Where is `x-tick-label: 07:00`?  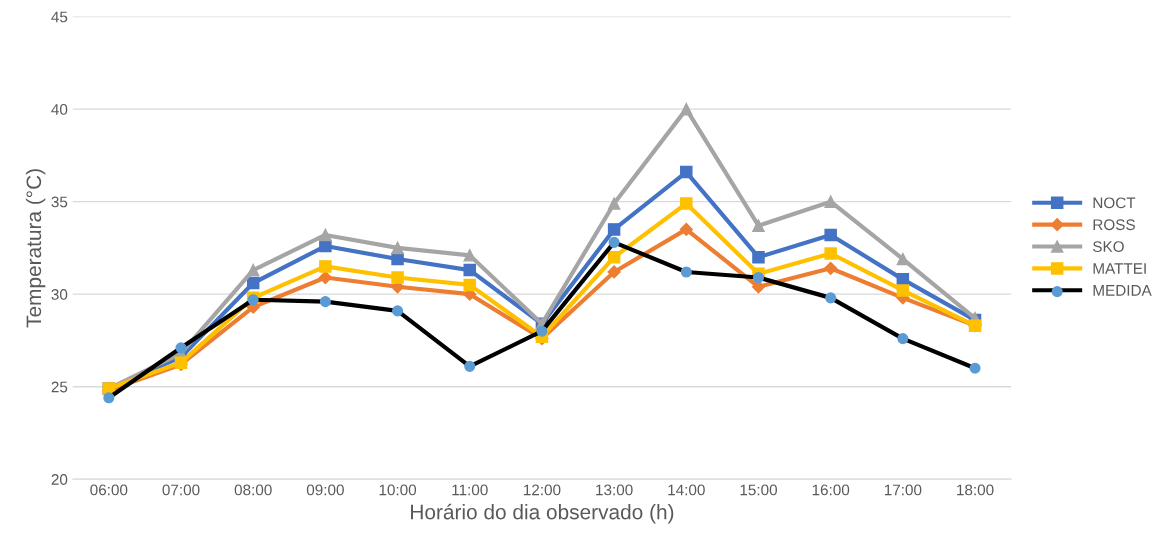 x-tick-label: 07:00 is located at coordinates (181, 490).